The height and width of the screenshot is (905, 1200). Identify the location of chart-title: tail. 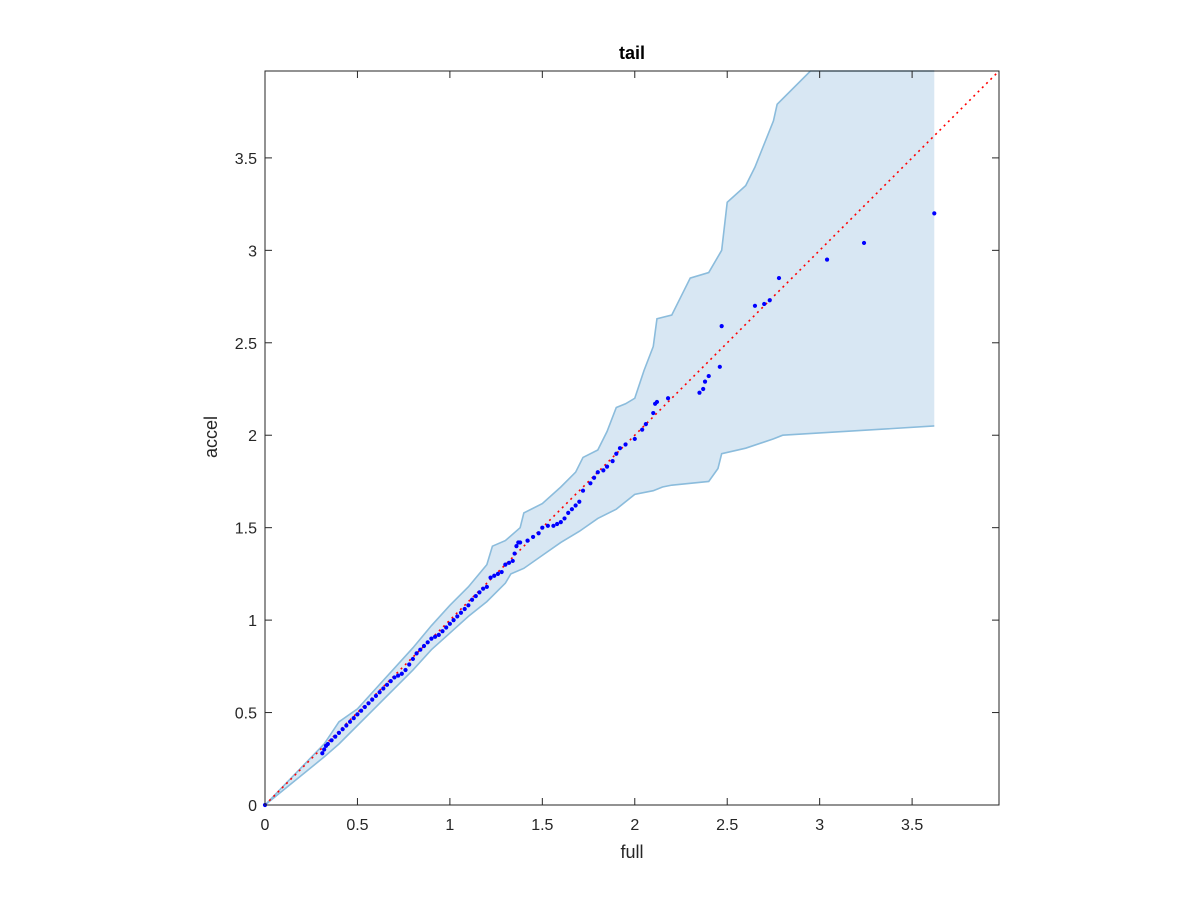
(632, 53).